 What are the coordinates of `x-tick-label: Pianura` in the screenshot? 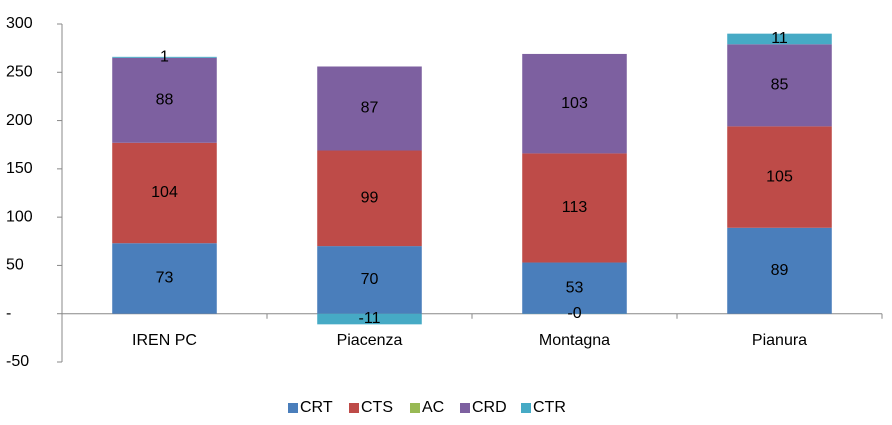 It's located at (779, 340).